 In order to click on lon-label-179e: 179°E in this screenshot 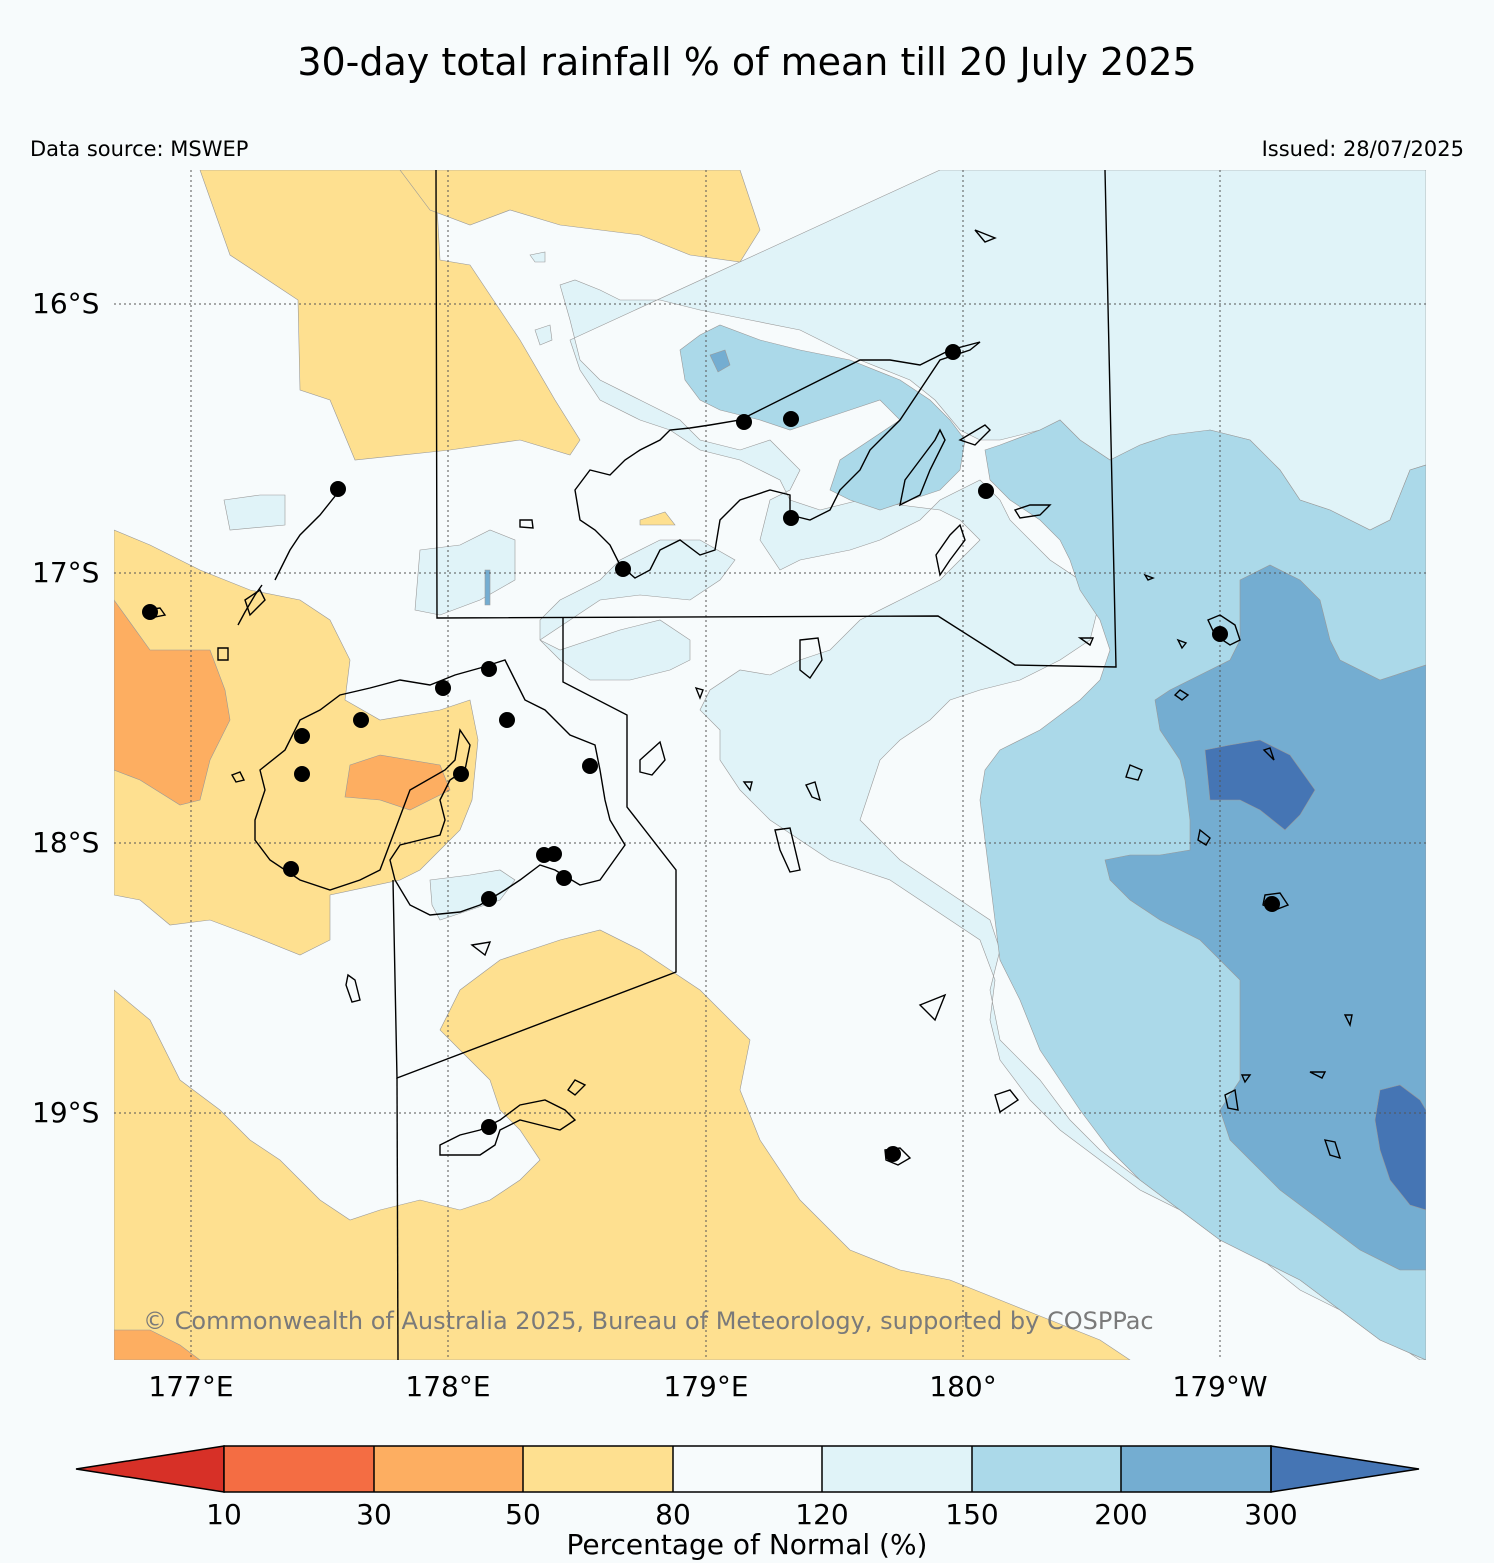, I will do `click(705, 1386)`.